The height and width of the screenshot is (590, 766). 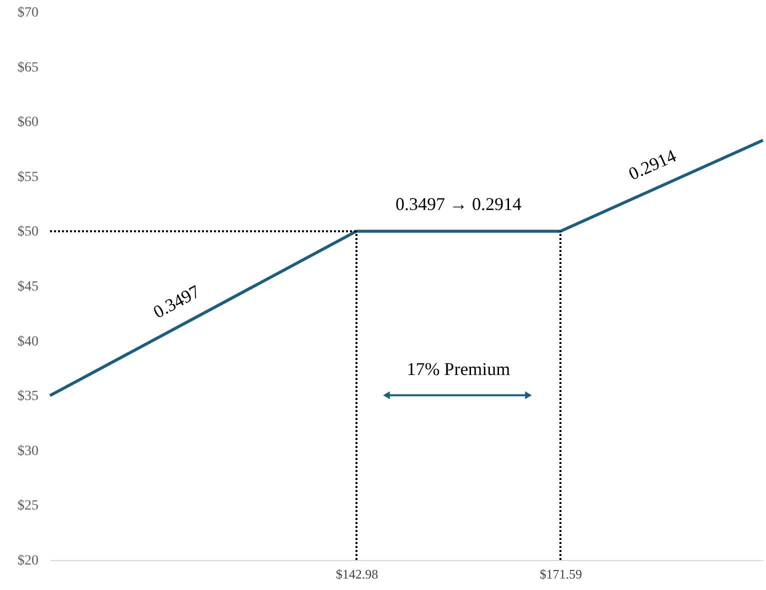 I want to click on y-tick-label: $50, so click(x=28, y=232).